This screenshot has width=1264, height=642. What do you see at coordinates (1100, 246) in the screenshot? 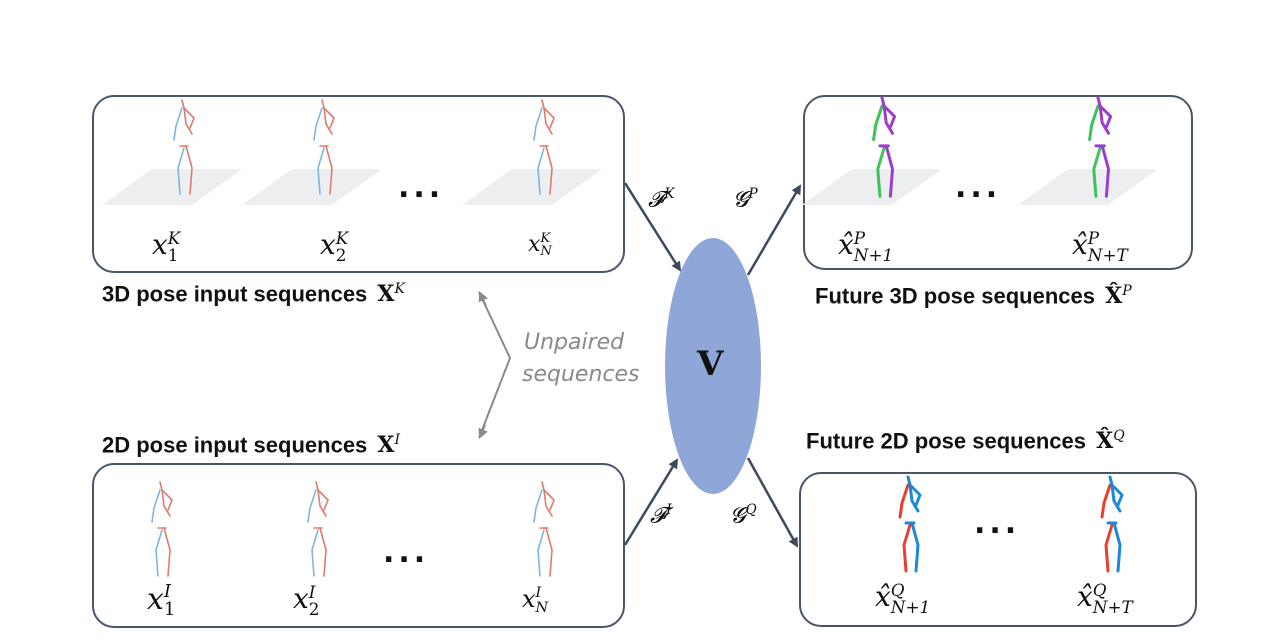
I see `frame-label-future3d-last: x̂ P N+T` at bounding box center [1100, 246].